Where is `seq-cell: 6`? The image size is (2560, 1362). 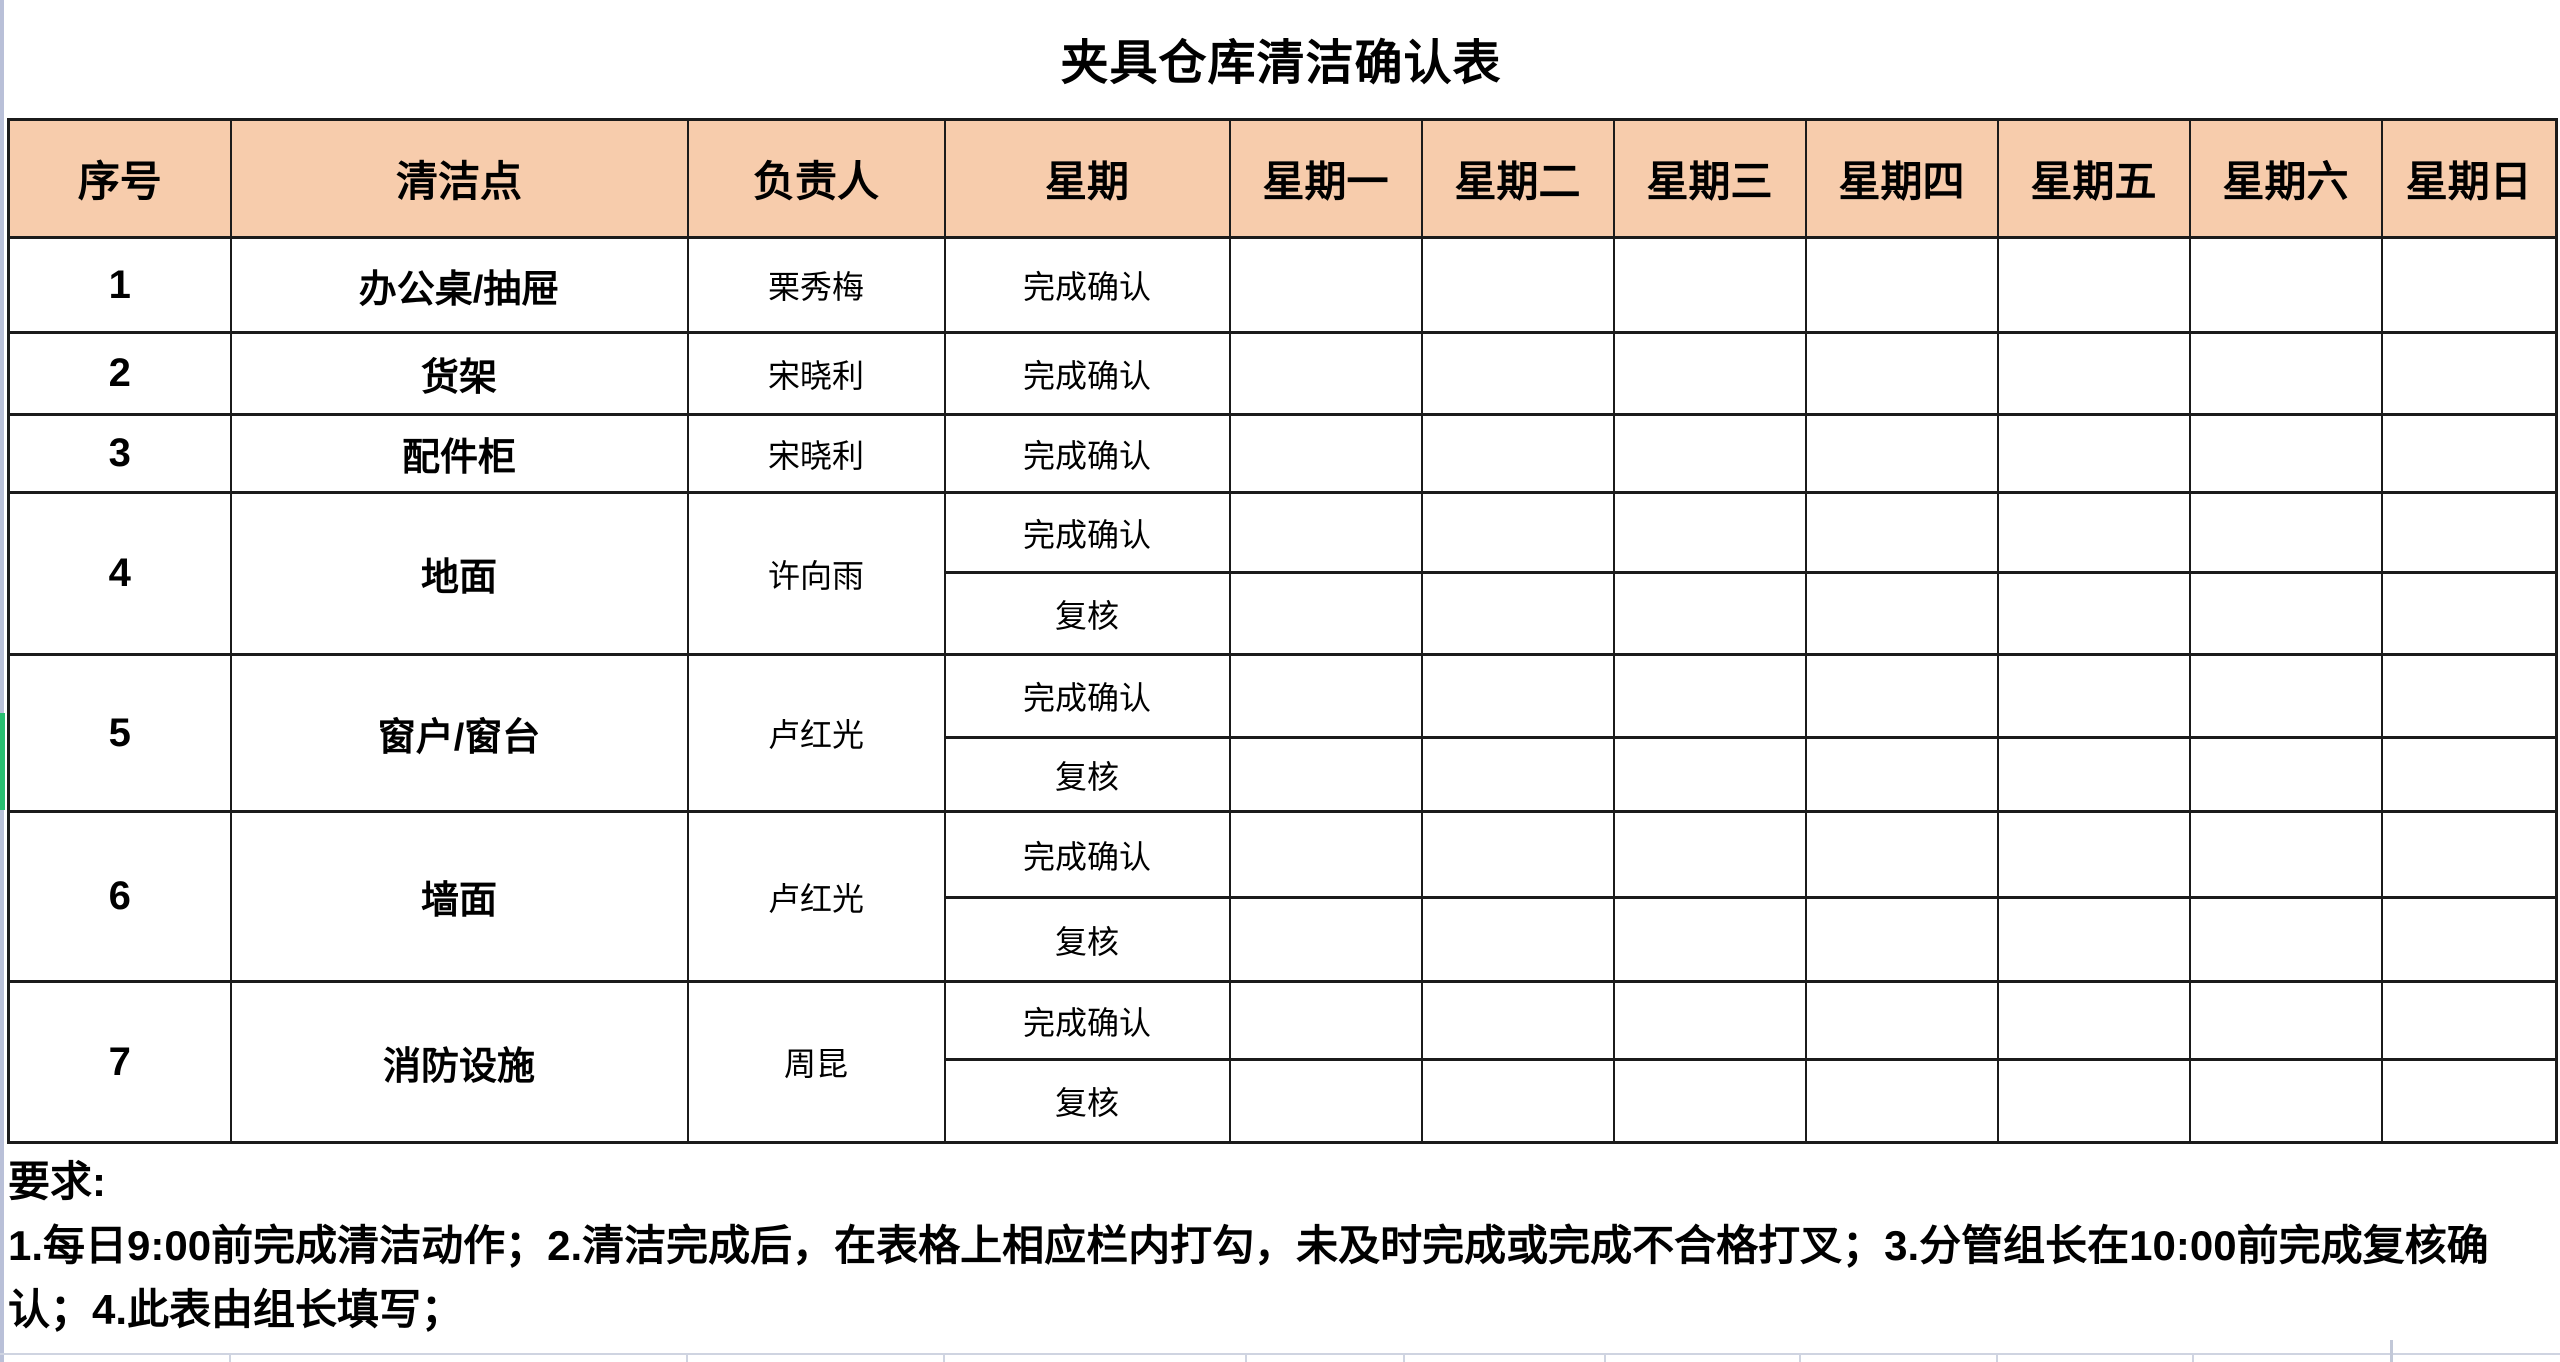
seq-cell: 6 is located at coordinates (119, 896).